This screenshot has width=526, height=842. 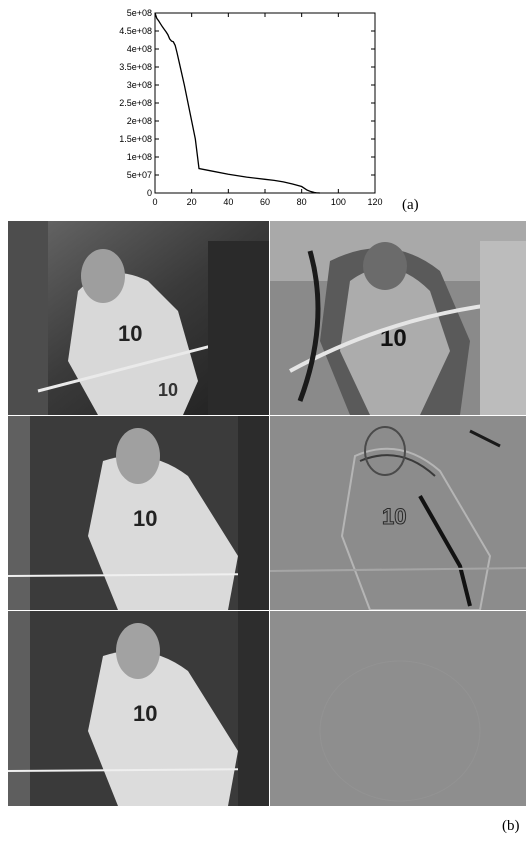 I want to click on panel-row2-left: 10, so click(x=138, y=513).